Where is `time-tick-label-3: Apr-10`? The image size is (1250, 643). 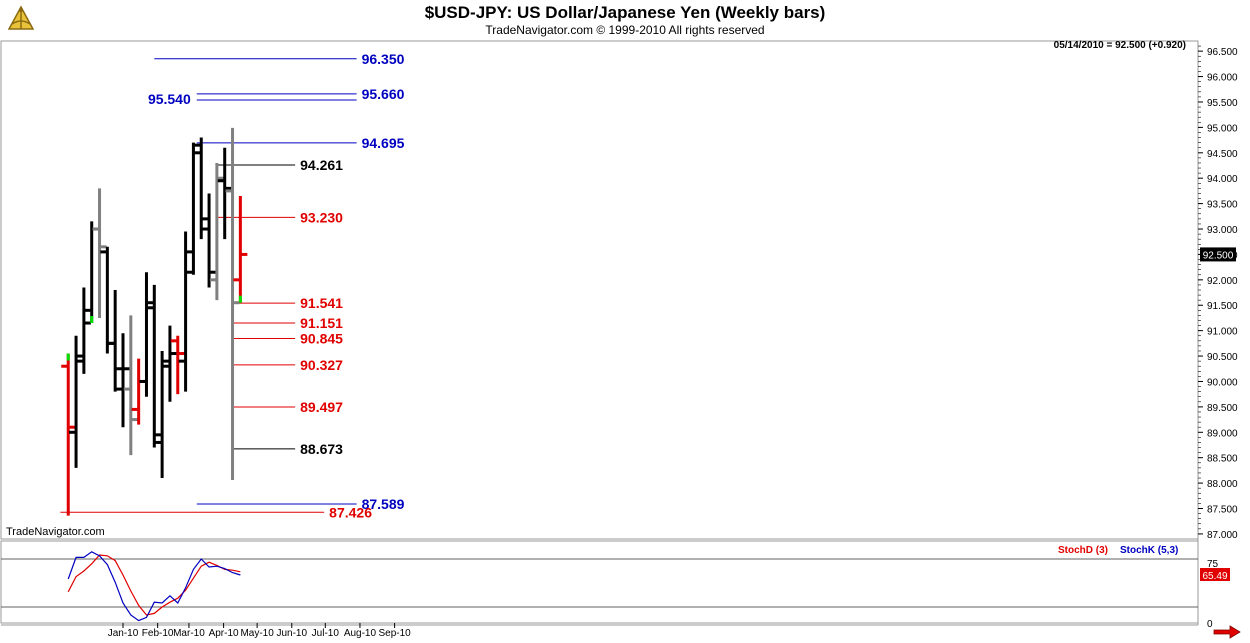 time-tick-label-3: Apr-10 is located at coordinates (224, 633).